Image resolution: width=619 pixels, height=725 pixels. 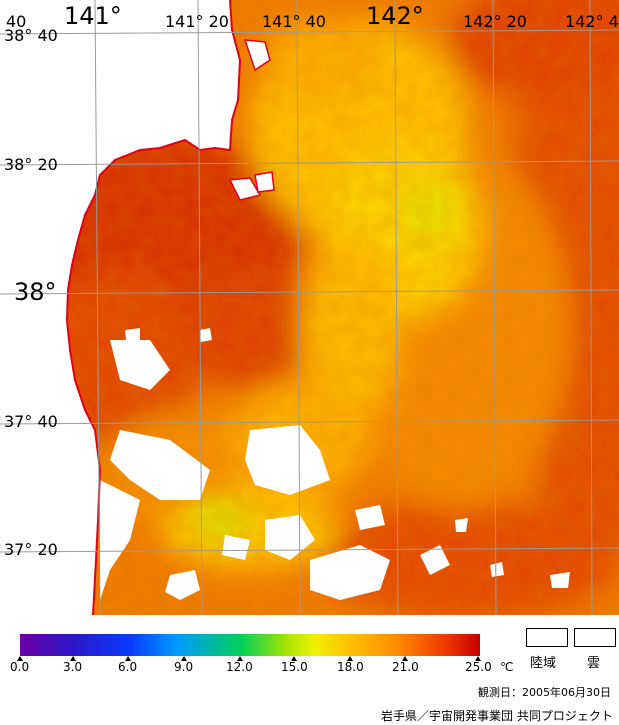 What do you see at coordinates (35, 292) in the screenshot?
I see `lat-label: 38°` at bounding box center [35, 292].